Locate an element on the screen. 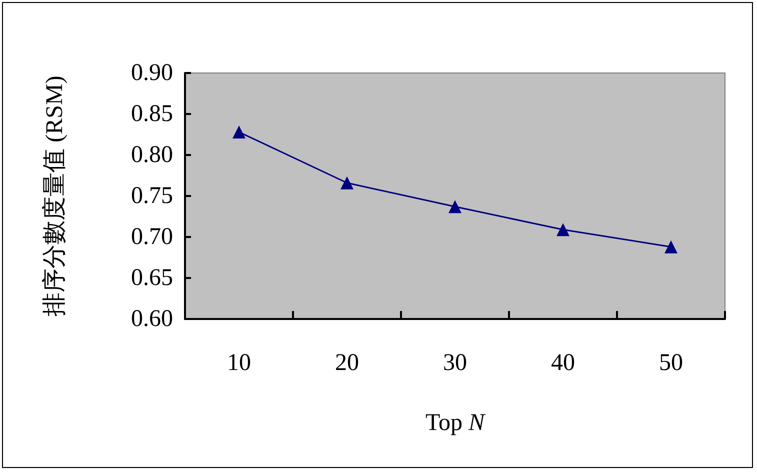 The image size is (757, 472). x-tick-label: 10 is located at coordinates (239, 363).